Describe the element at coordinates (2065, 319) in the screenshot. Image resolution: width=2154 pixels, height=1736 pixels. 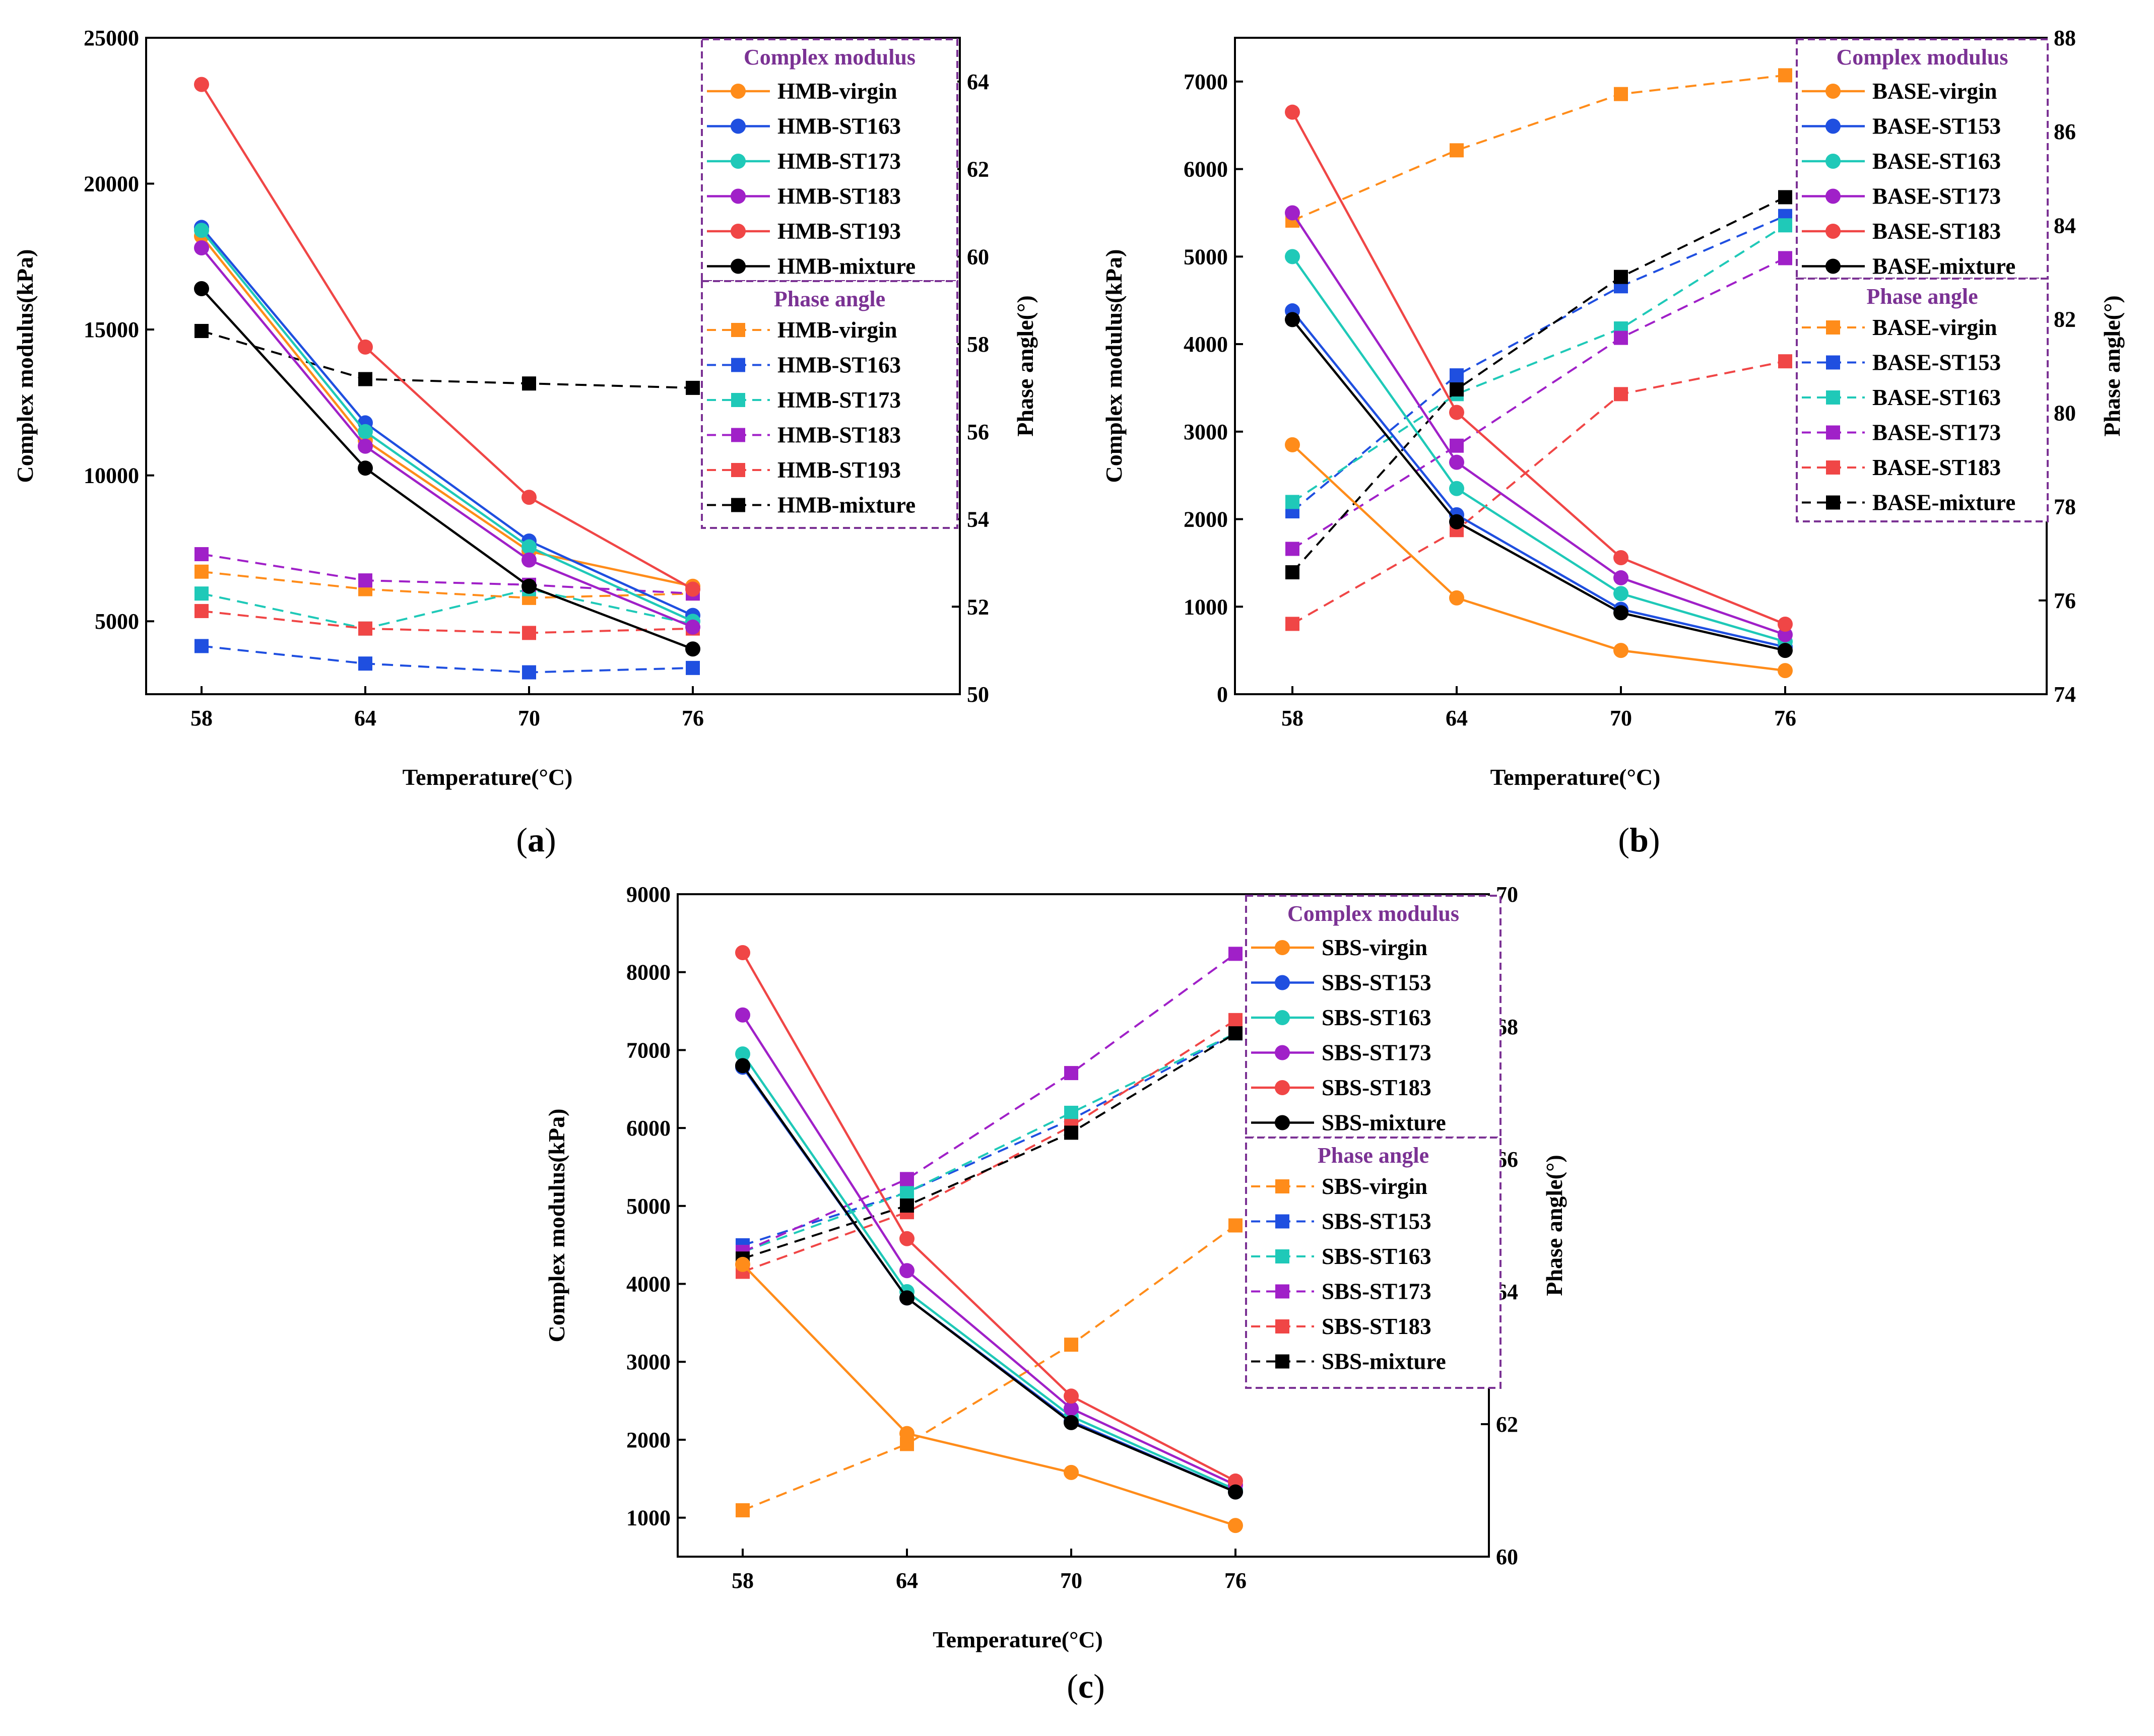
I see `right-tick-label: 82` at that location.